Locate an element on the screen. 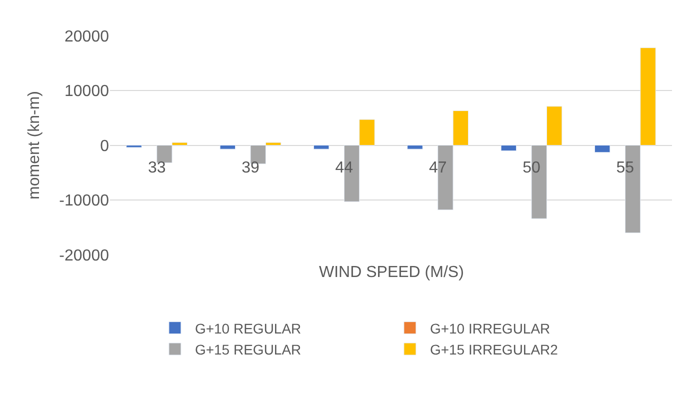 This screenshot has height=406, width=692. y-tick-label: 0 is located at coordinates (105, 146).